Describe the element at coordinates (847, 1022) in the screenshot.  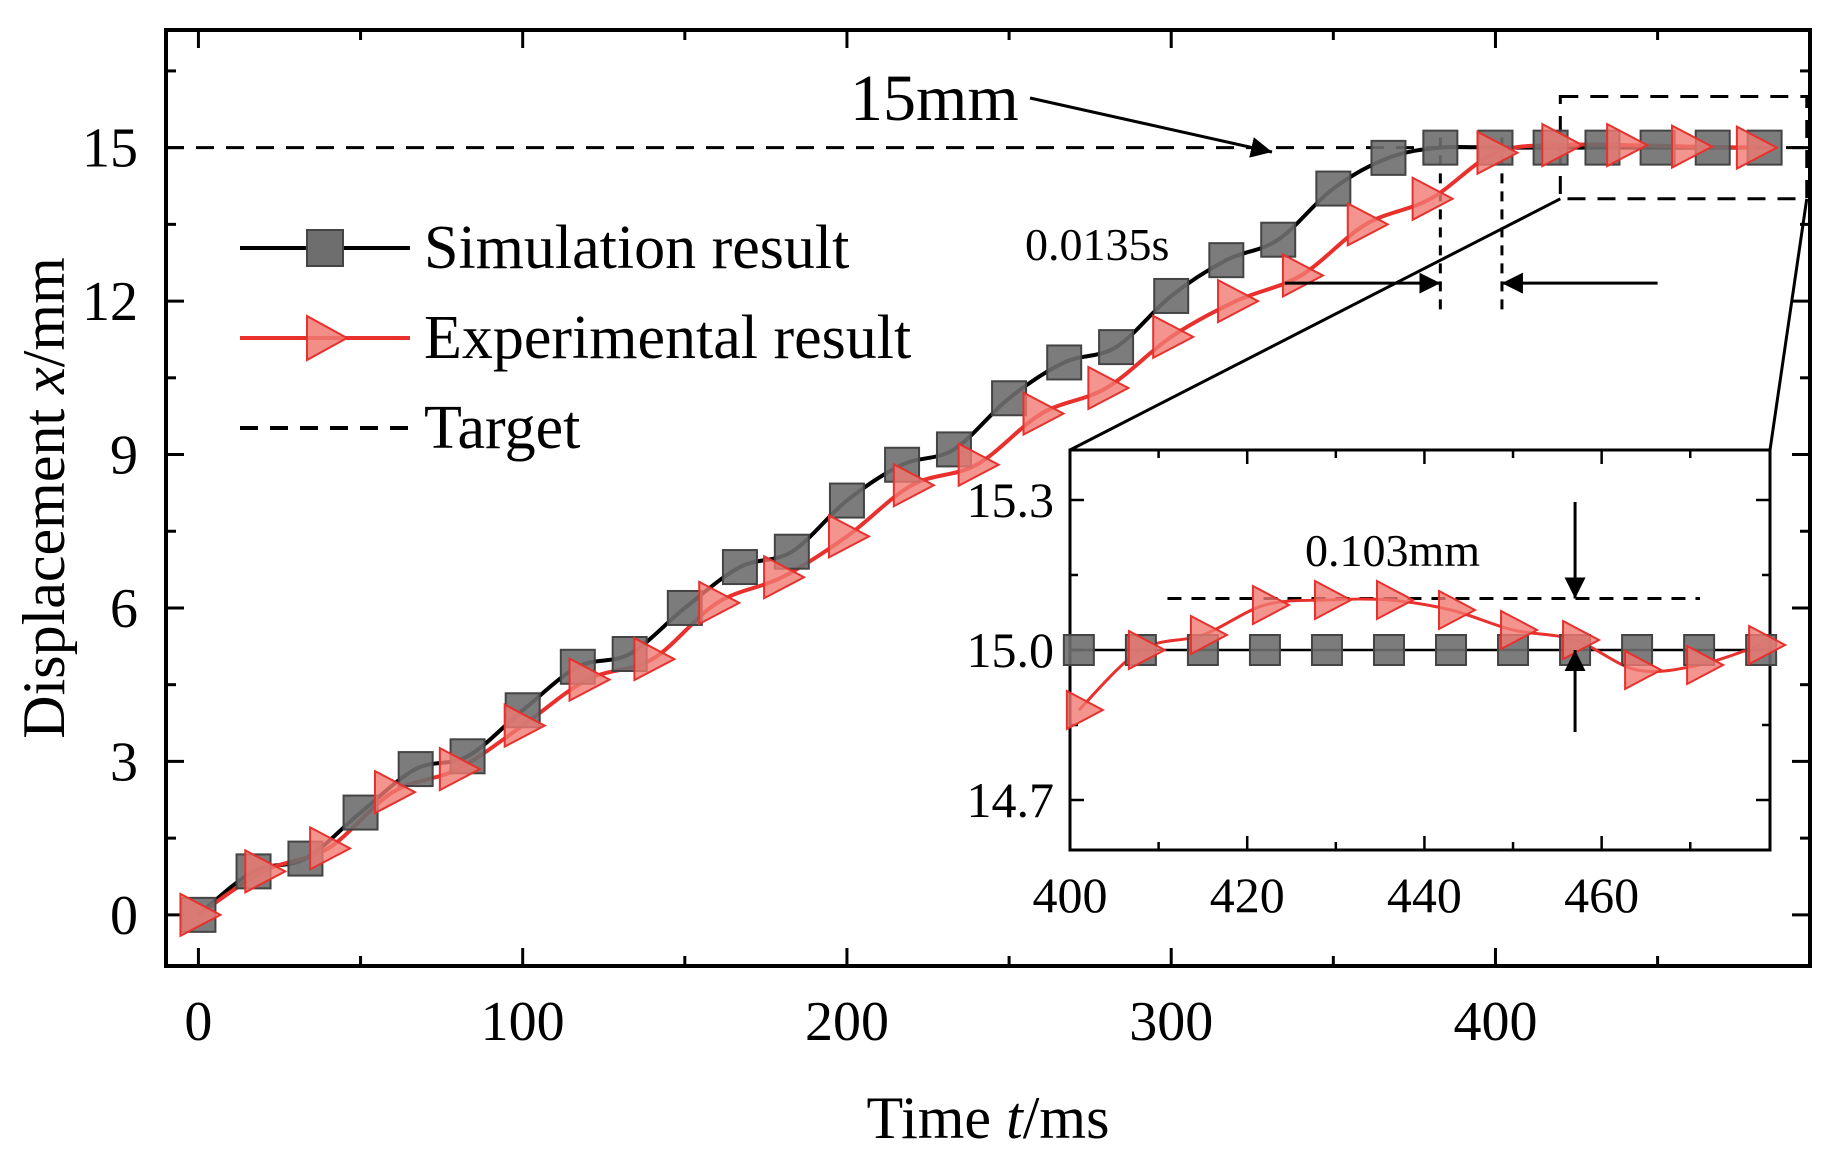
I see `x-tick-label: 200` at that location.